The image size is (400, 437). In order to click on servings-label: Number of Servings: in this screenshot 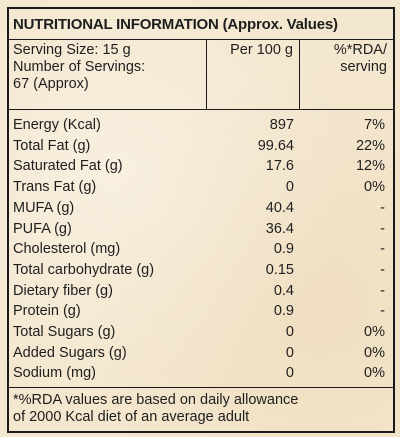, I will do `click(79, 67)`.